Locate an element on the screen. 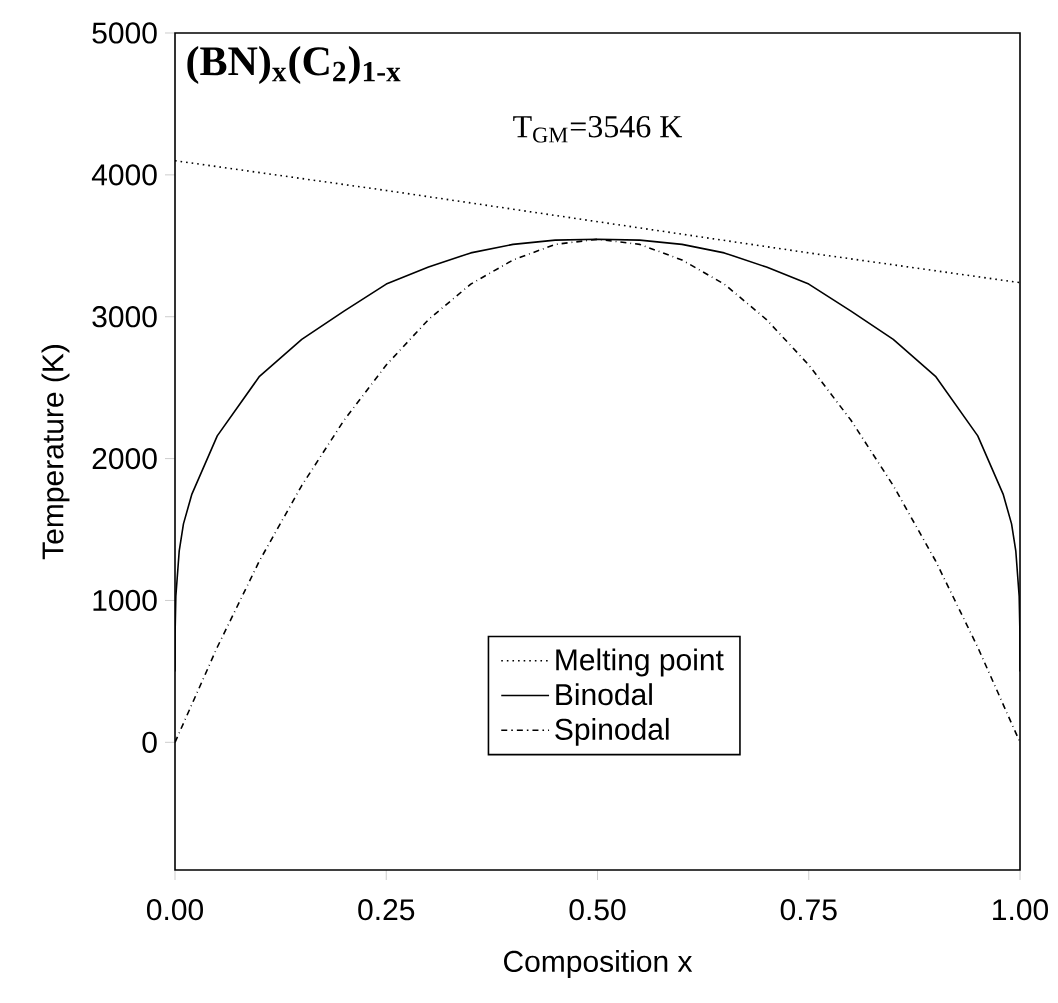 This screenshot has height=1003, width=1058. y-tick-label: 0 is located at coordinates (149, 742).